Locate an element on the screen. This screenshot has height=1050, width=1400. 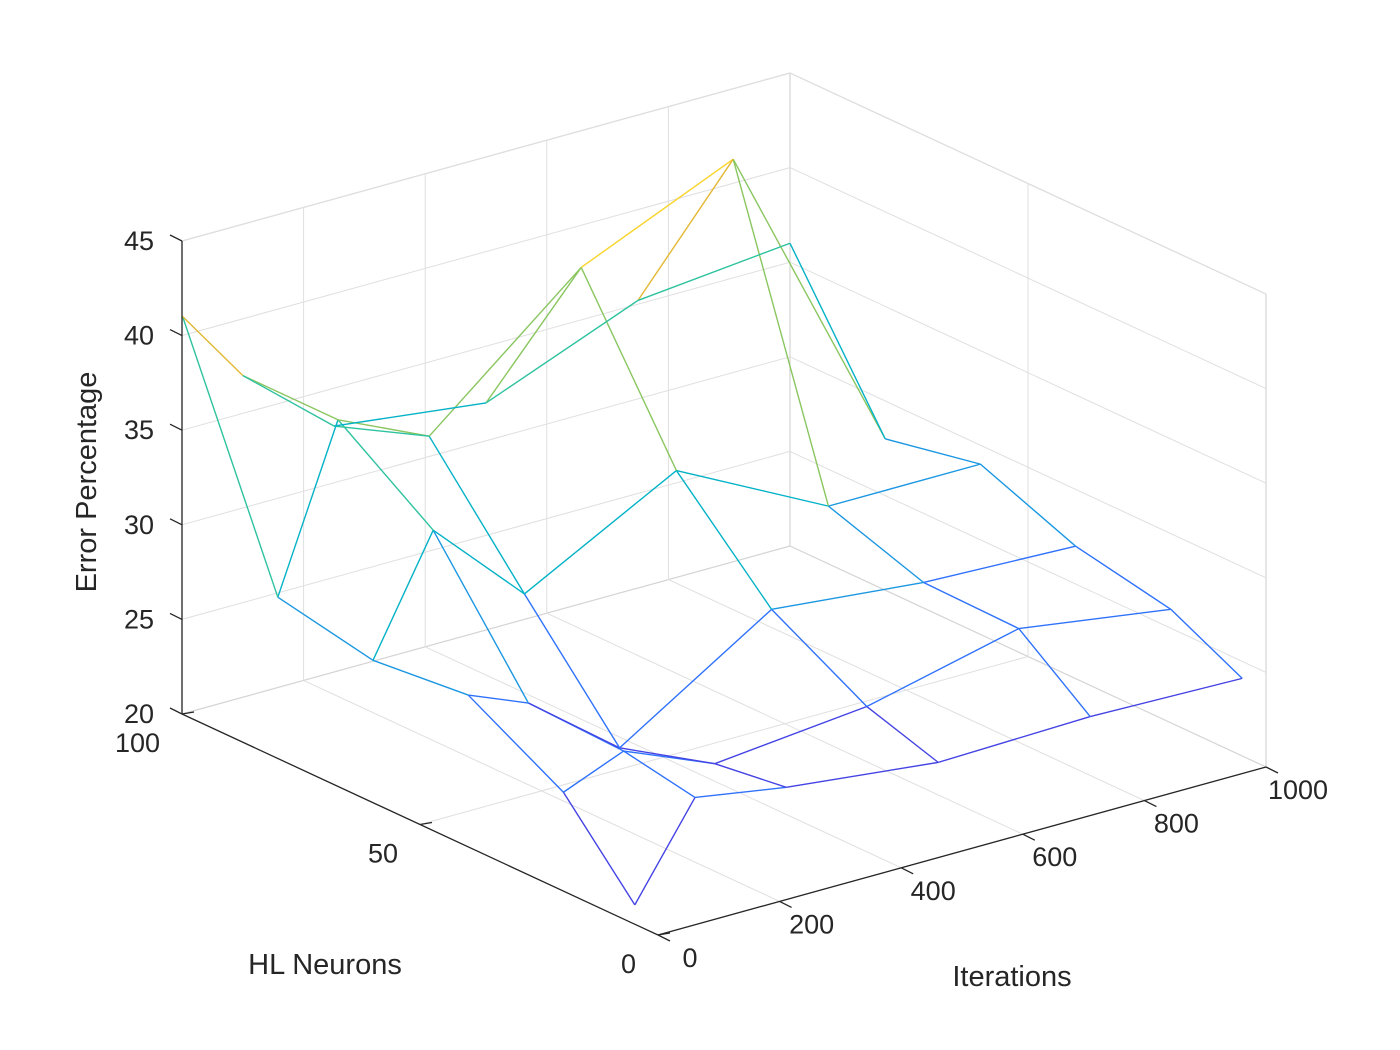
y-tick-label: 100 is located at coordinates (137, 743).